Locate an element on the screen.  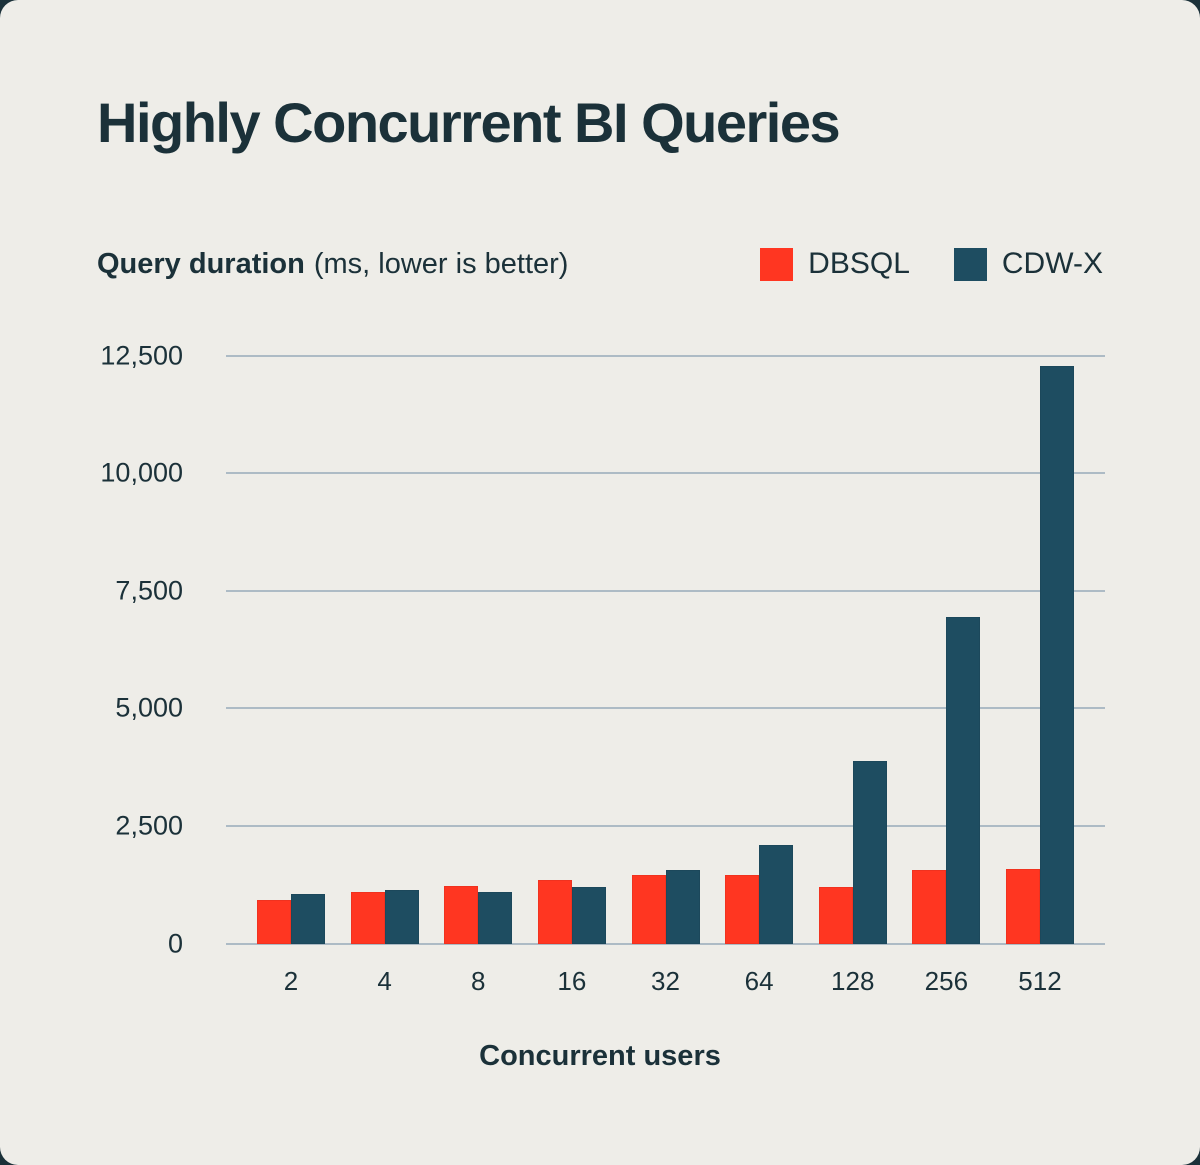
x-axis-tick-label: 16 is located at coordinates (572, 980).